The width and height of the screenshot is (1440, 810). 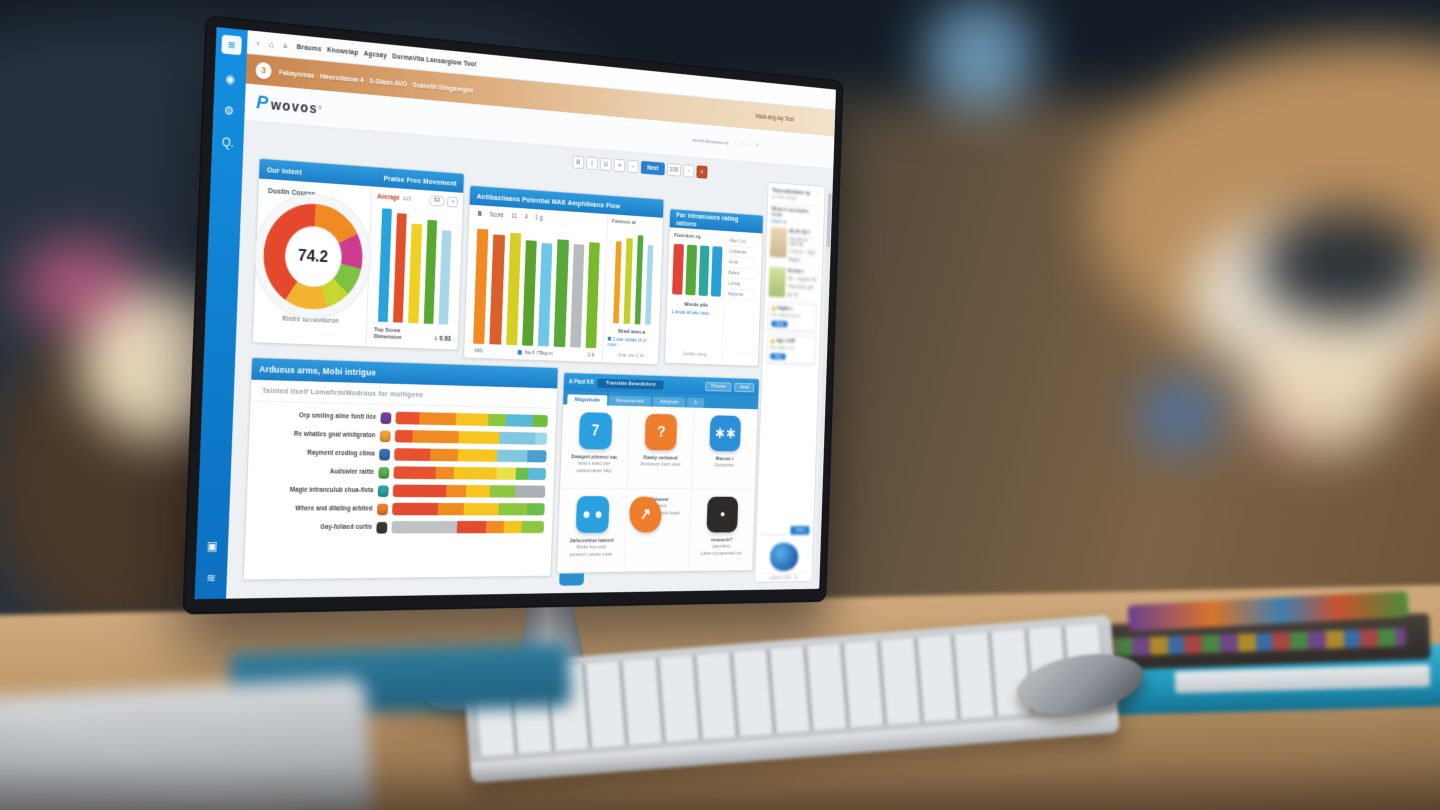 I want to click on scrollbar-thumb, so click(x=829, y=220).